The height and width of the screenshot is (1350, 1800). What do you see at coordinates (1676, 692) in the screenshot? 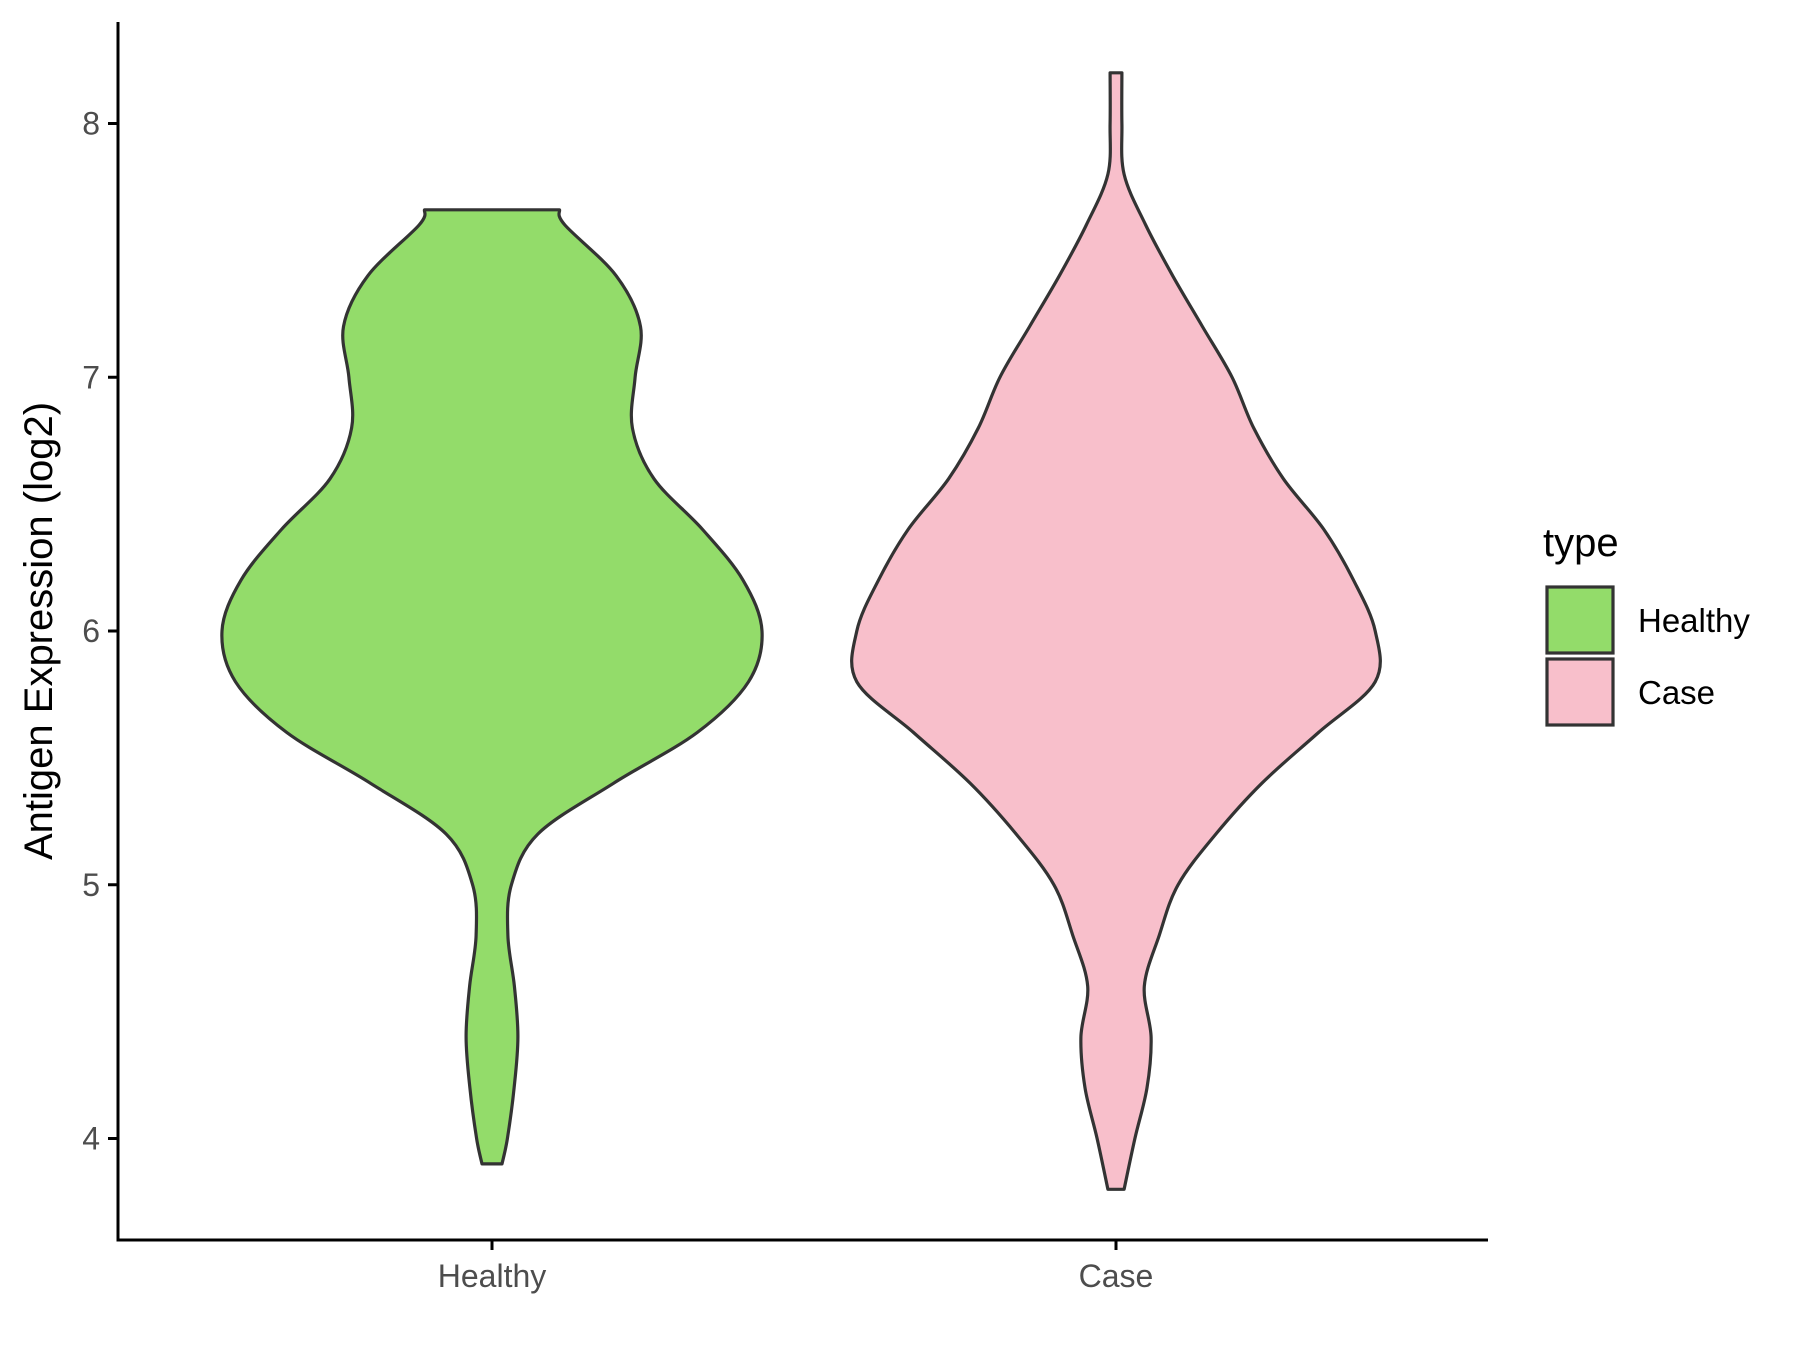
I see `legend-label-case: Case` at bounding box center [1676, 692].